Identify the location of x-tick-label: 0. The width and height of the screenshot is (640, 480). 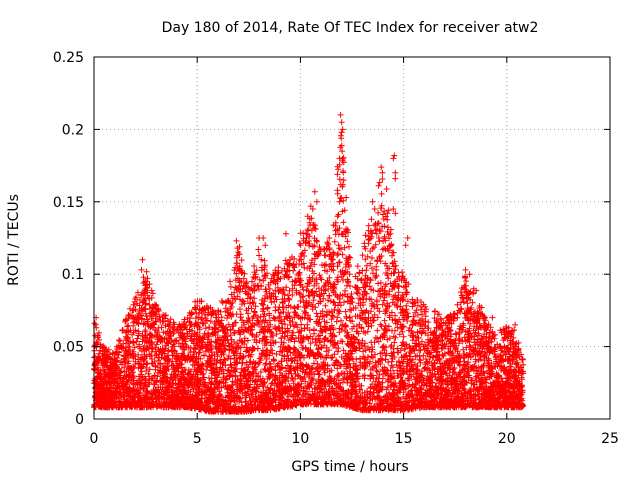
(94, 439).